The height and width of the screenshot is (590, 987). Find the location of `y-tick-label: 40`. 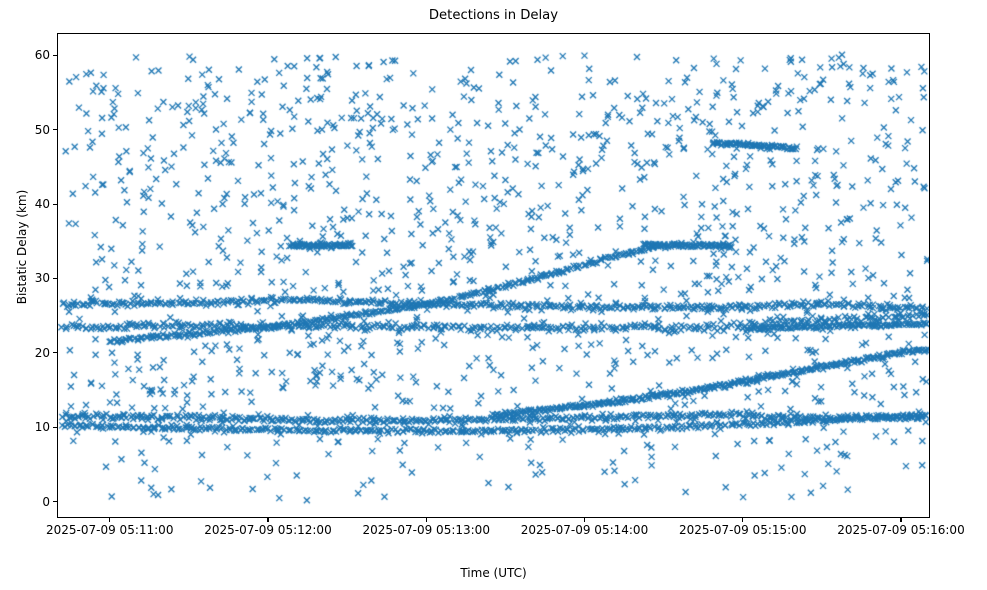

y-tick-label: 40 is located at coordinates (42, 204).